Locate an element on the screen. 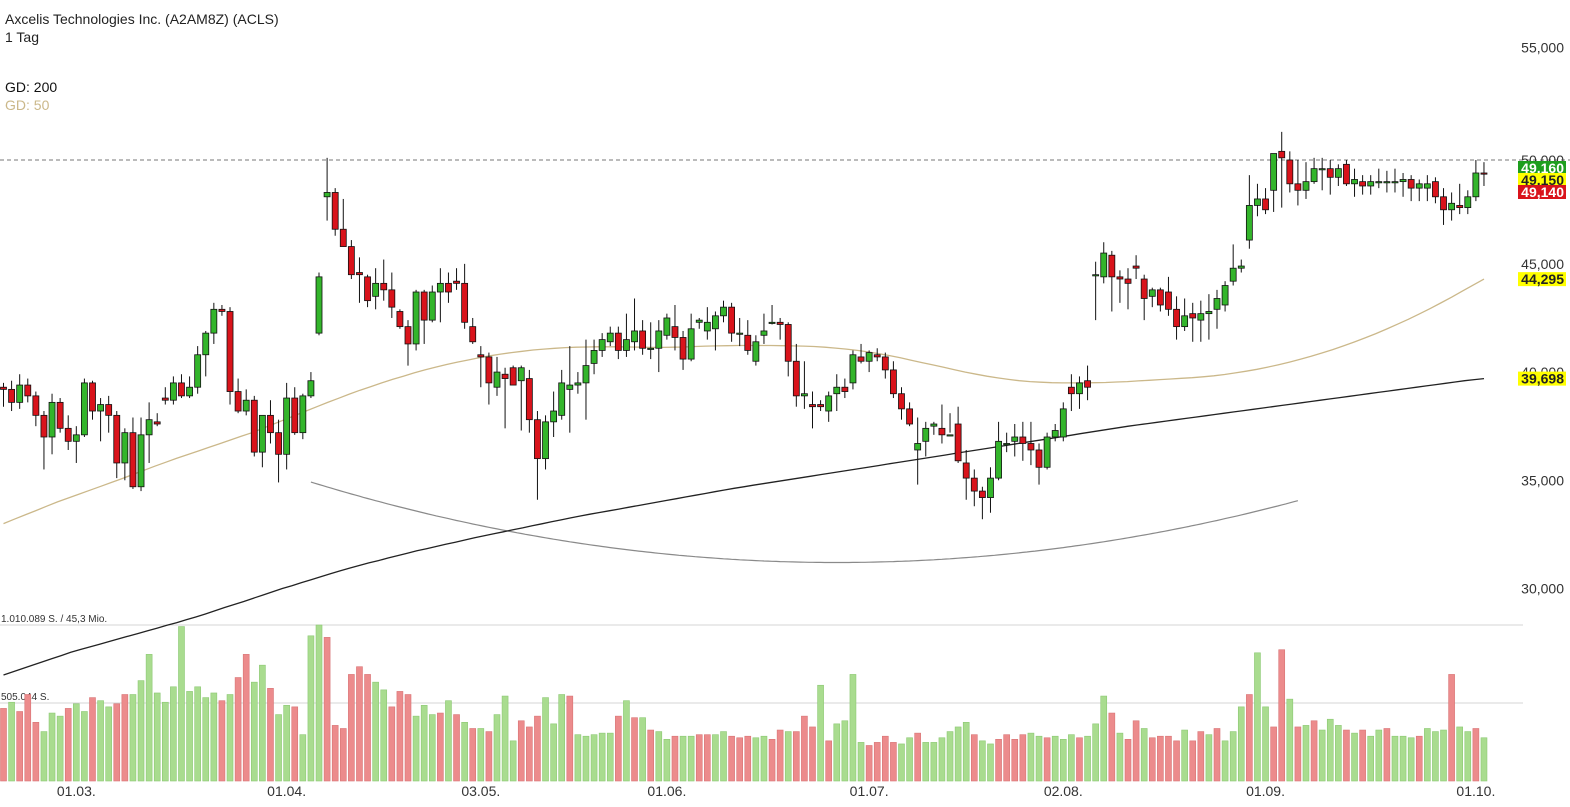 The width and height of the screenshot is (1570, 807). price-tag-bg is located at coordinates (1542, 279).